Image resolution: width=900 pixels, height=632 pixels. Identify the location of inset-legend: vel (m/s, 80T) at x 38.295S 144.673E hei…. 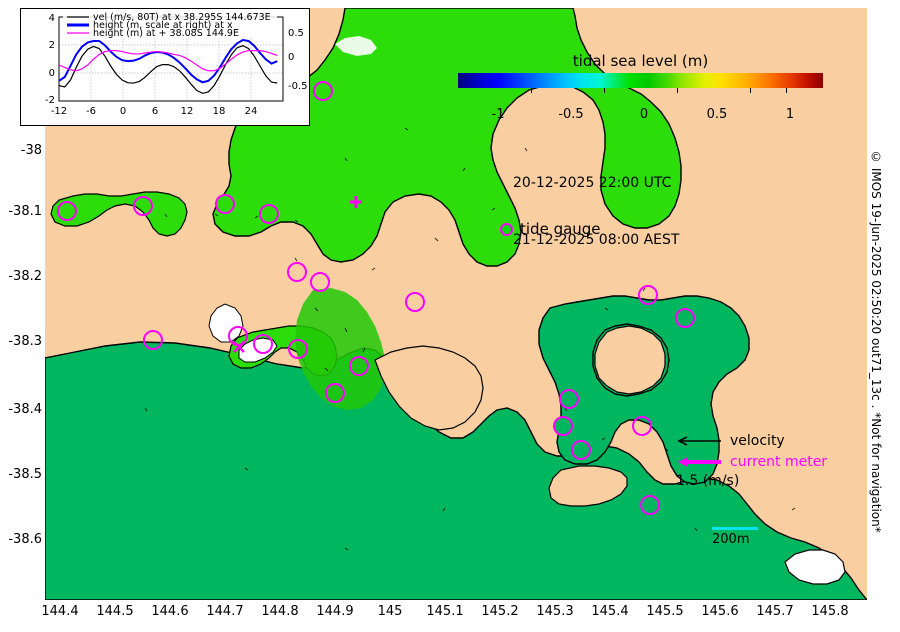
(170, 25).